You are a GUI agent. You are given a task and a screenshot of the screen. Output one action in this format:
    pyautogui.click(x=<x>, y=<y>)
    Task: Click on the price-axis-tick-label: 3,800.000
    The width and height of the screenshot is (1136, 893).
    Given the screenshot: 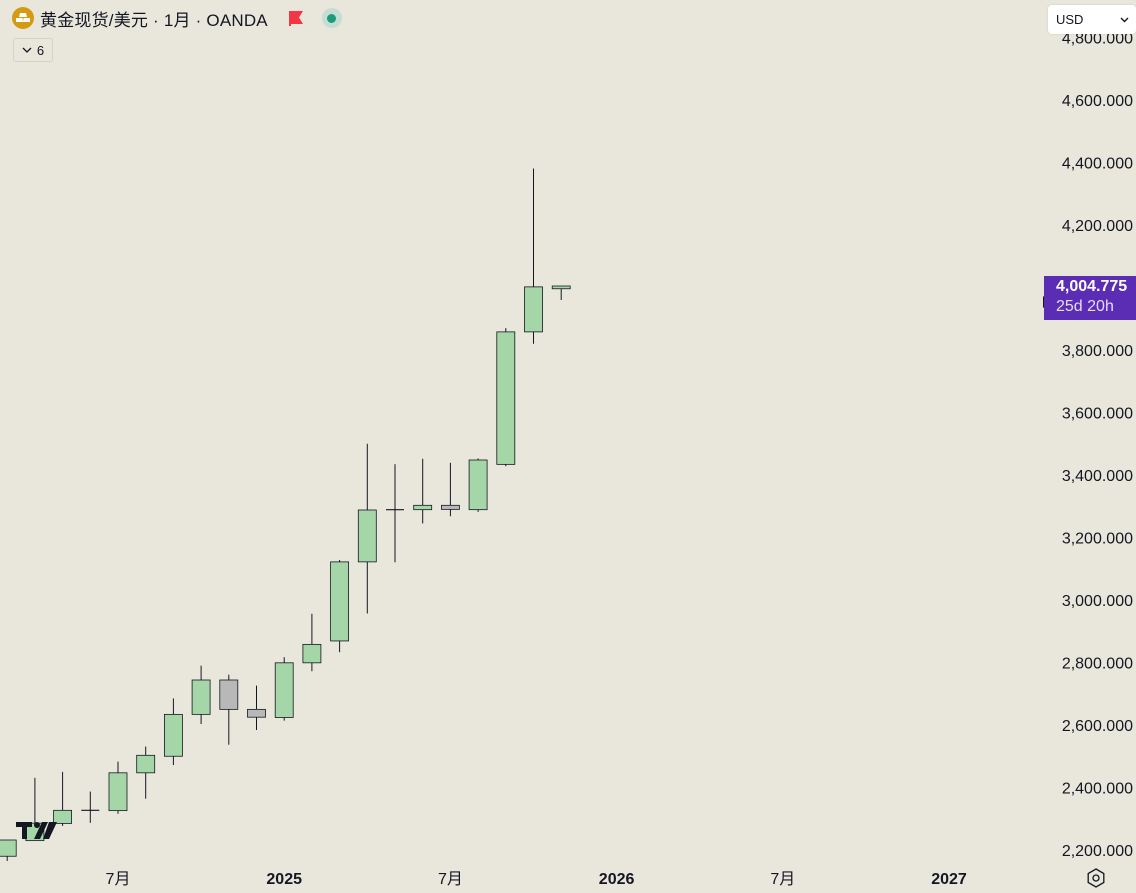 What is the action you would take?
    pyautogui.click(x=1097, y=351)
    